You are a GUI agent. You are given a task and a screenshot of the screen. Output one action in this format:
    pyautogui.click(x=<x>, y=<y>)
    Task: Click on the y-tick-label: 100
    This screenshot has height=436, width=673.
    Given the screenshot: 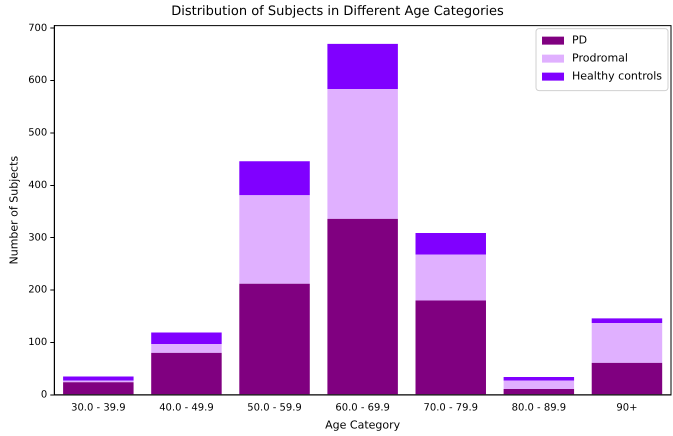 What is the action you would take?
    pyautogui.click(x=38, y=342)
    